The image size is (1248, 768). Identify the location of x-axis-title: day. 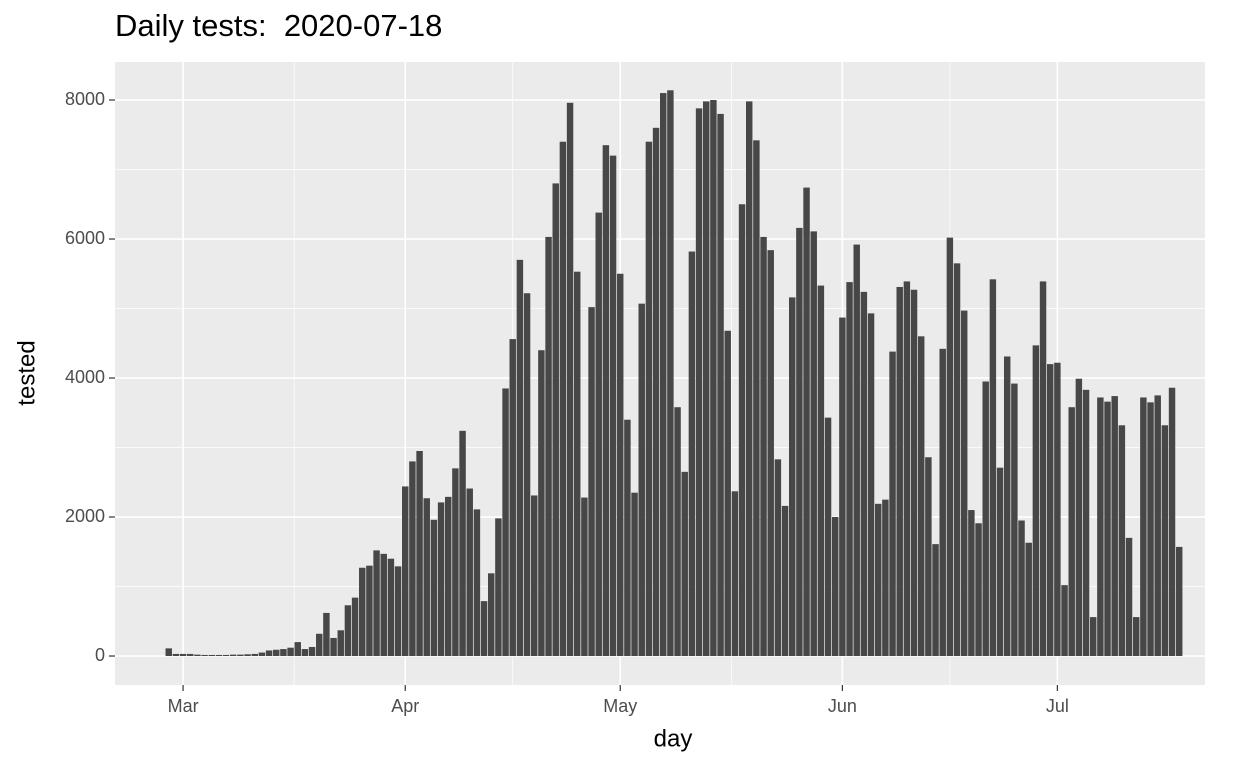
(673, 738).